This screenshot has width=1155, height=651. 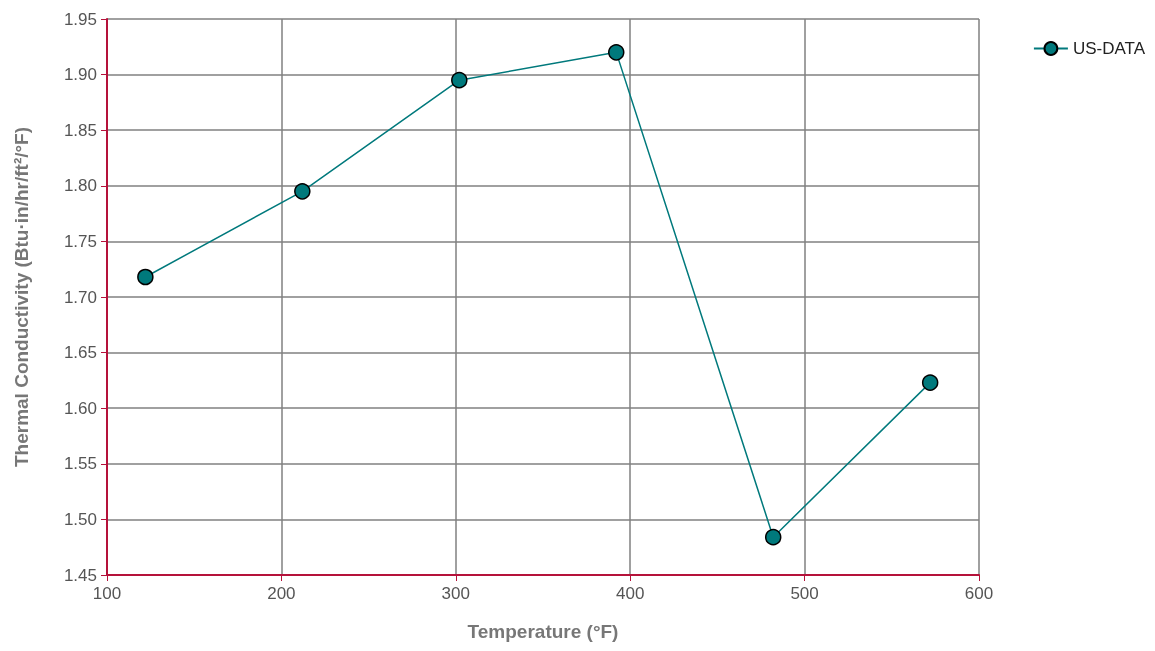 I want to click on y-tick-label: 1.70, so click(x=80, y=297).